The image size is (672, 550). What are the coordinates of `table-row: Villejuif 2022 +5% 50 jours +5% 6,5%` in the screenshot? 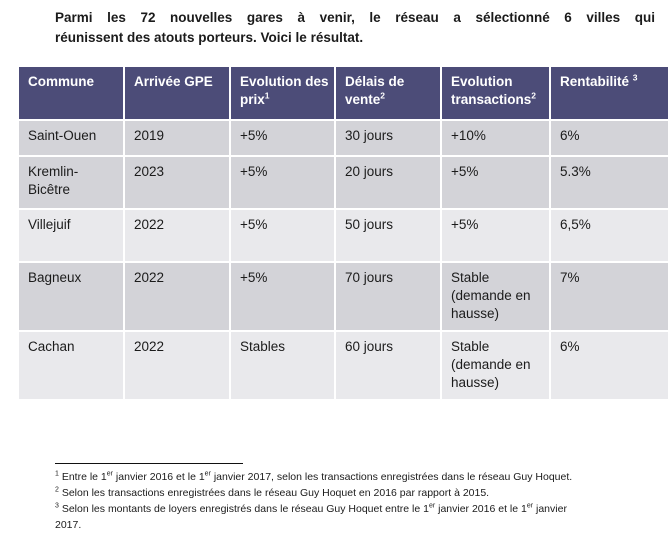 It's located at (343, 235).